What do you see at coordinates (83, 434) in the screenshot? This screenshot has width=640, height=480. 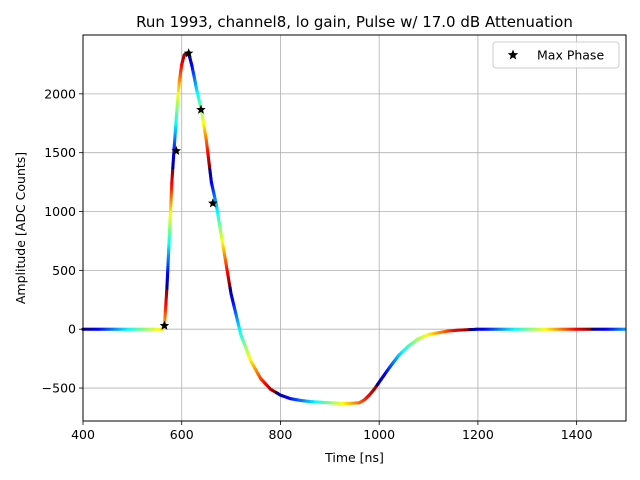 I see `x-tick-label: 400` at bounding box center [83, 434].